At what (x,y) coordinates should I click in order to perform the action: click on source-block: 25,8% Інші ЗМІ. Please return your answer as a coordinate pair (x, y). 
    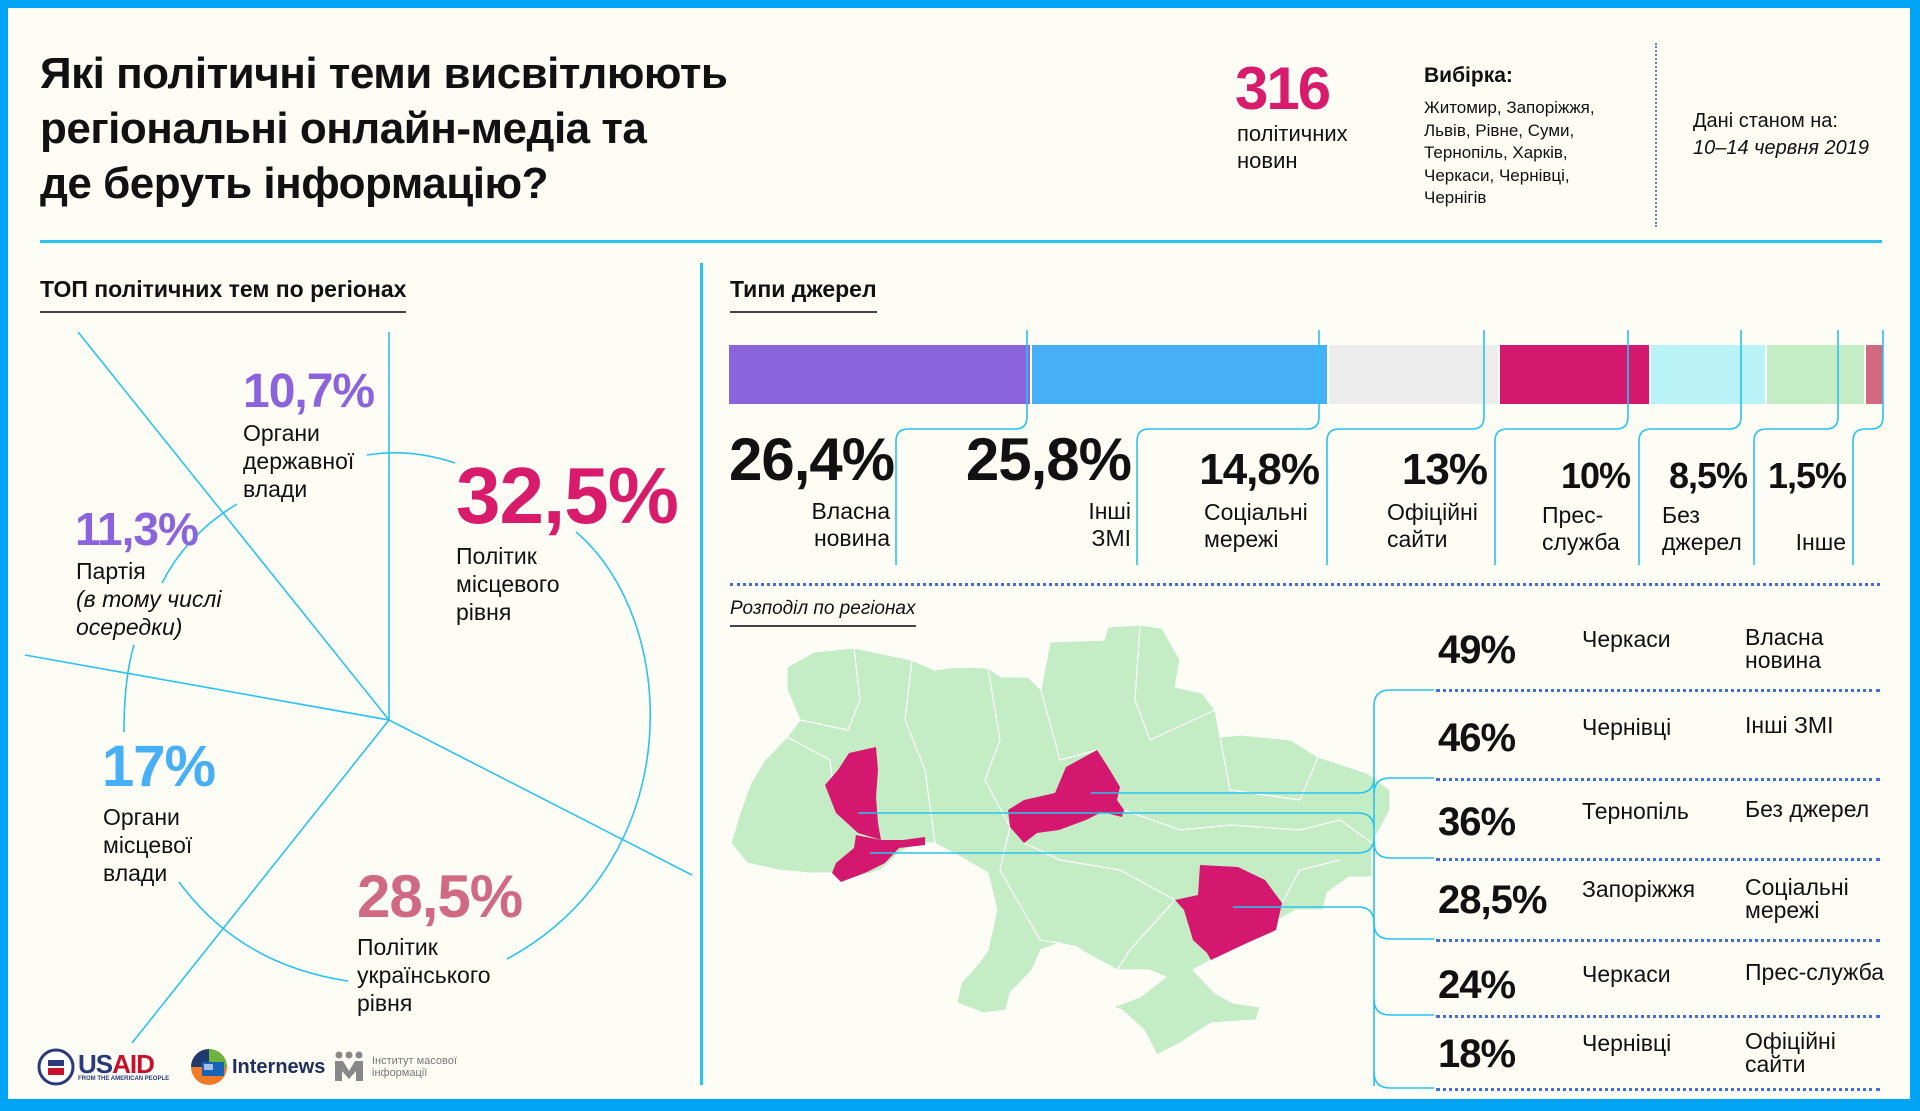
    Looking at the image, I should click on (1046, 489).